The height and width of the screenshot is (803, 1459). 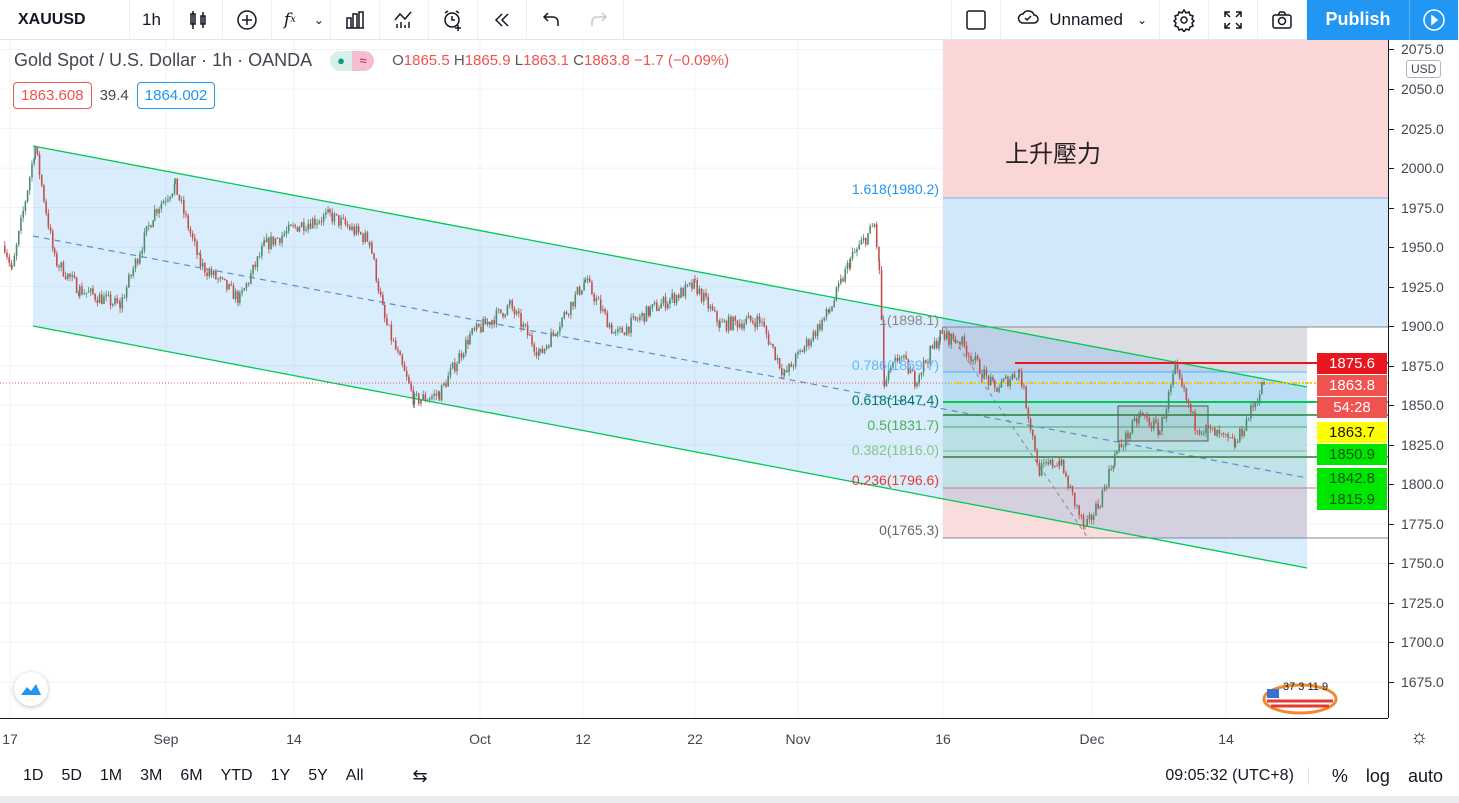 What do you see at coordinates (1237, 776) in the screenshot?
I see `clock: 09:05:32 (UTC+8)` at bounding box center [1237, 776].